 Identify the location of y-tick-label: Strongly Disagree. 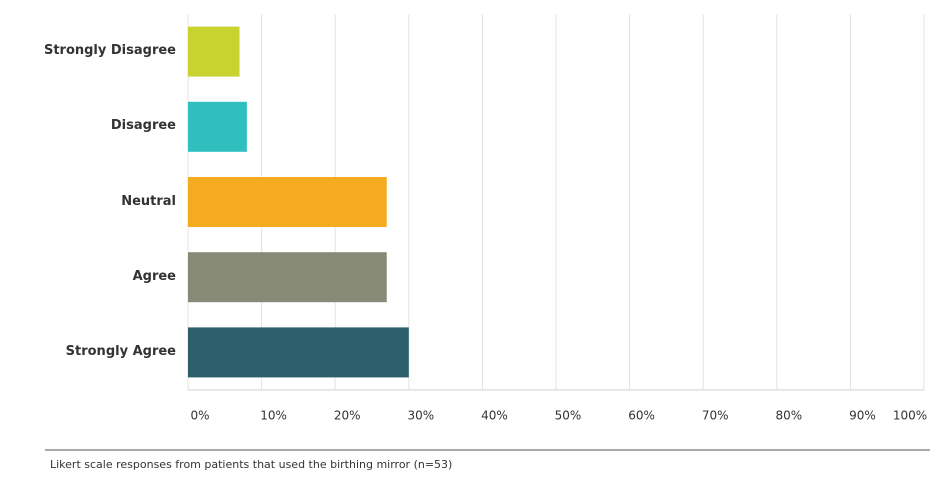
(109, 51).